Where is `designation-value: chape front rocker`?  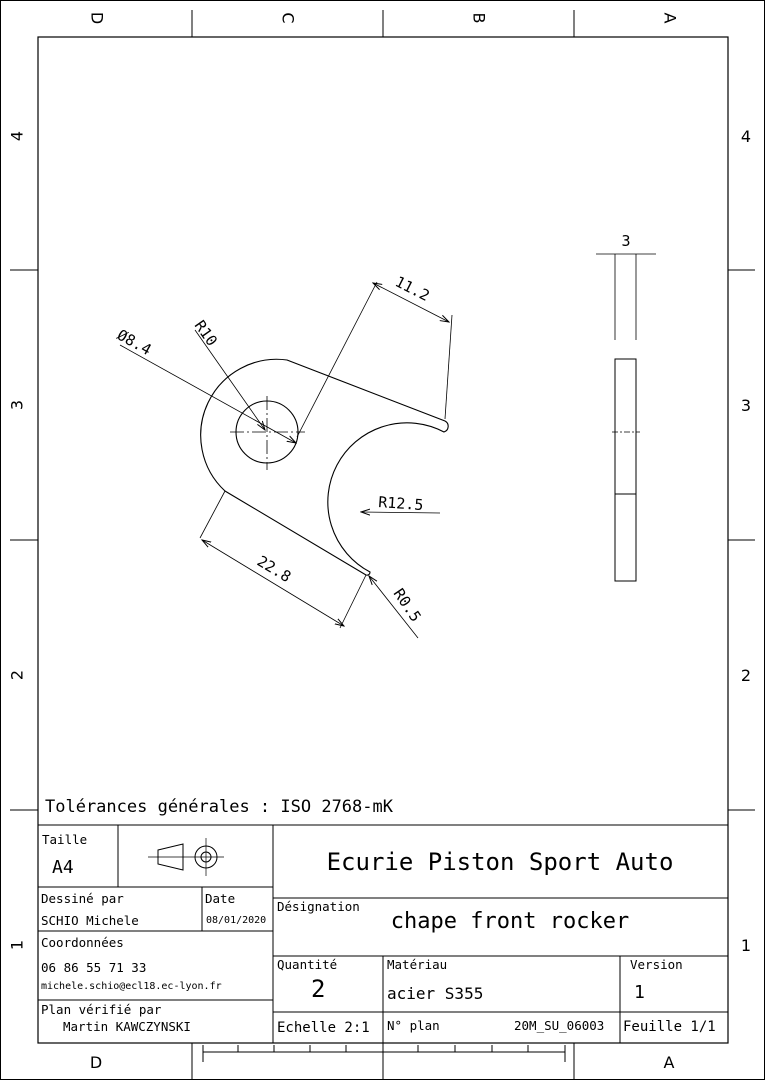 designation-value: chape front rocker is located at coordinates (510, 921).